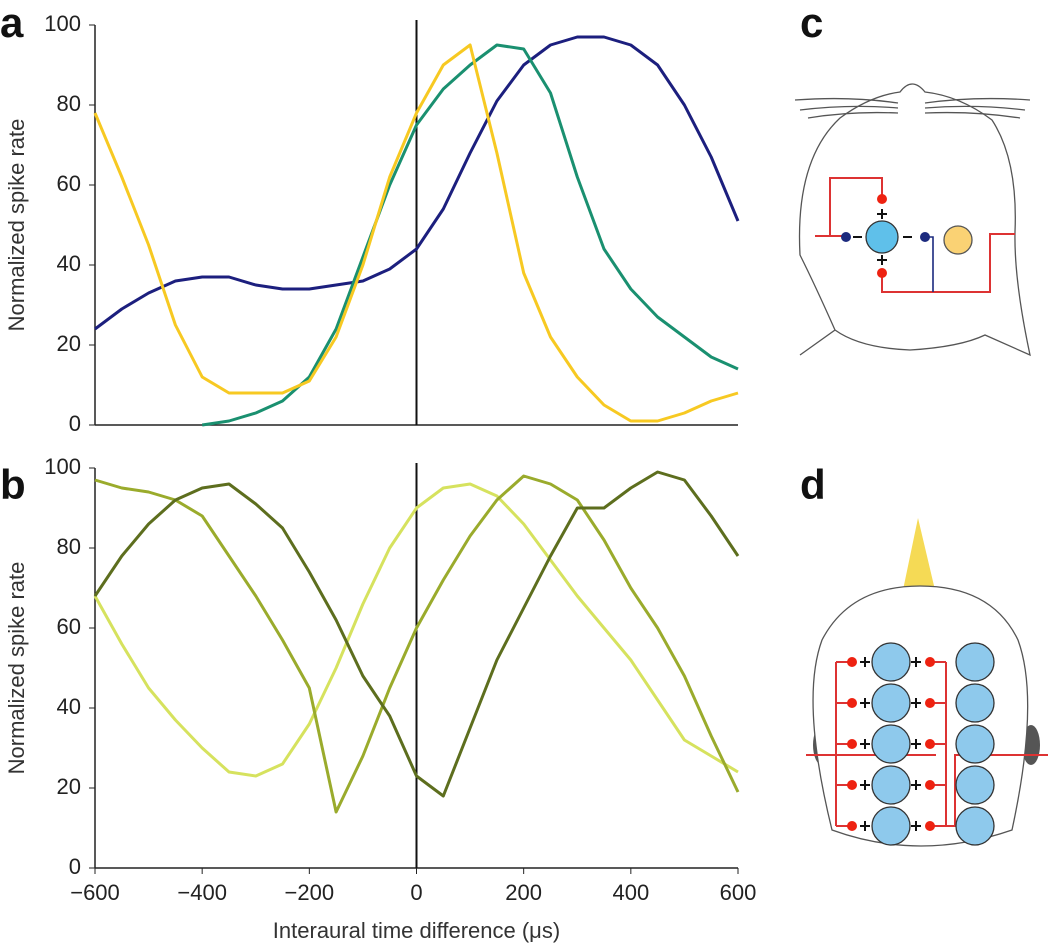  What do you see at coordinates (738, 892) in the screenshot?
I see `x-tick-label: 600` at bounding box center [738, 892].